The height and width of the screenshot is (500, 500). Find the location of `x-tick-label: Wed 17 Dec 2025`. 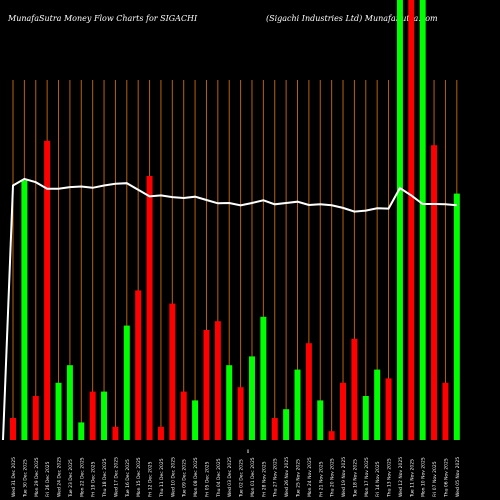

x-tick-label: Wed 17 Dec 2025 is located at coordinates (116, 477).